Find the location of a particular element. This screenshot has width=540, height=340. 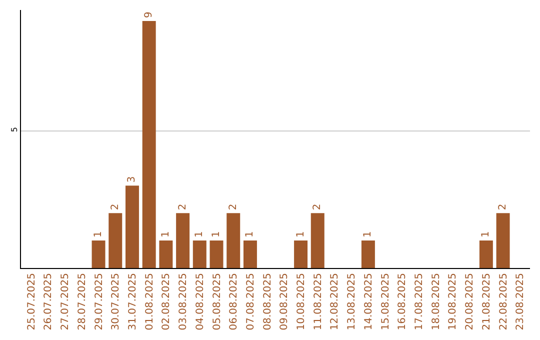

x-tick-label: 03.08.2025 is located at coordinates (184, 301).